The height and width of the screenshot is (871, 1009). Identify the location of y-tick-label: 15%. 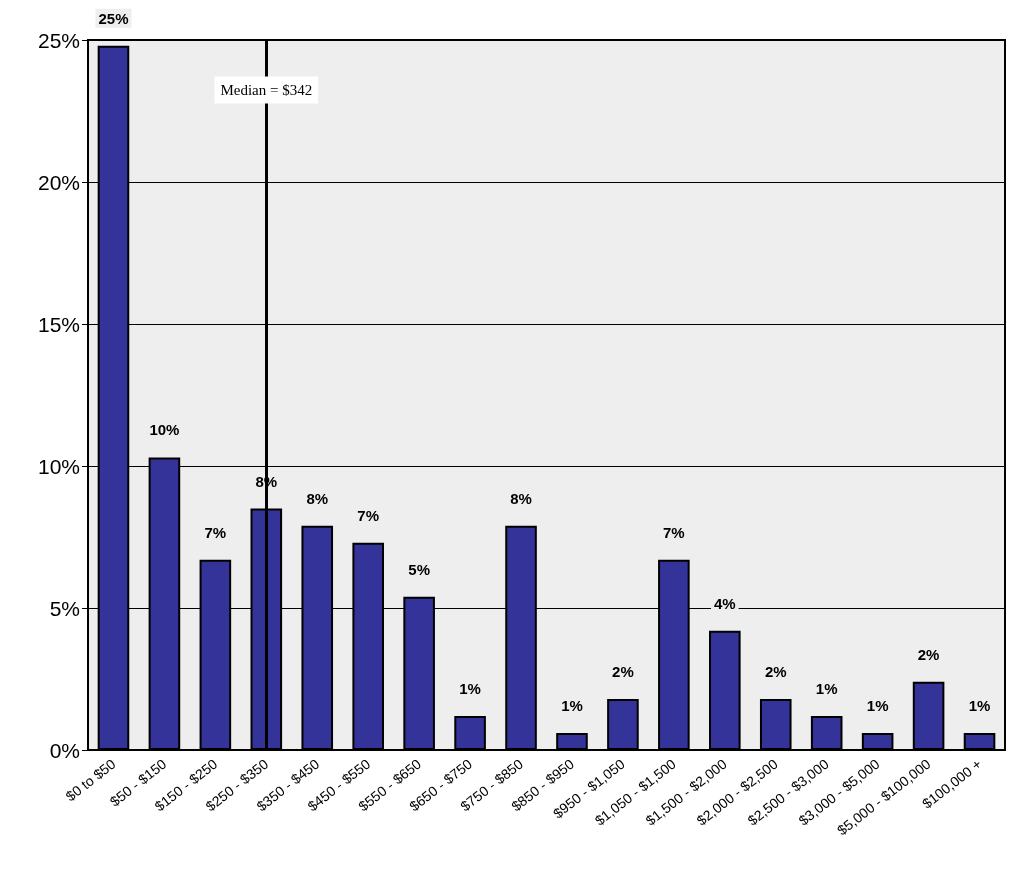
(58, 324).